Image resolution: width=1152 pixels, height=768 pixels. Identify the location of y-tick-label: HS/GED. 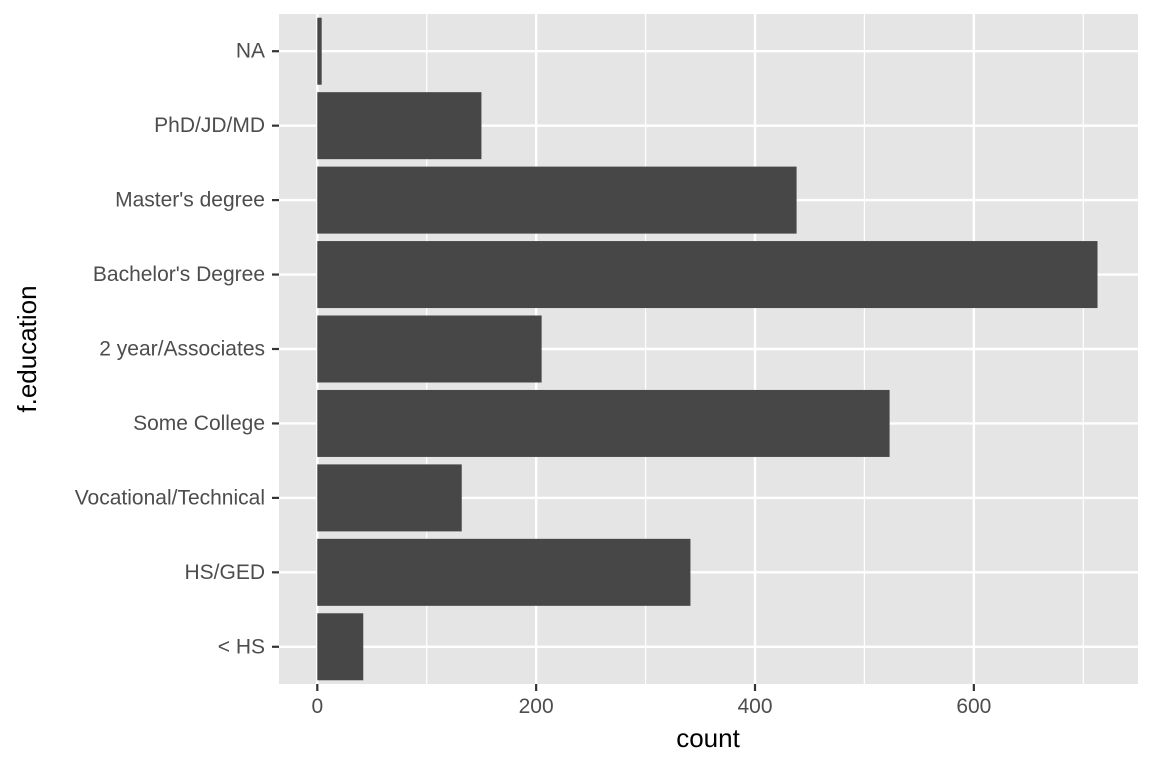
(224, 572).